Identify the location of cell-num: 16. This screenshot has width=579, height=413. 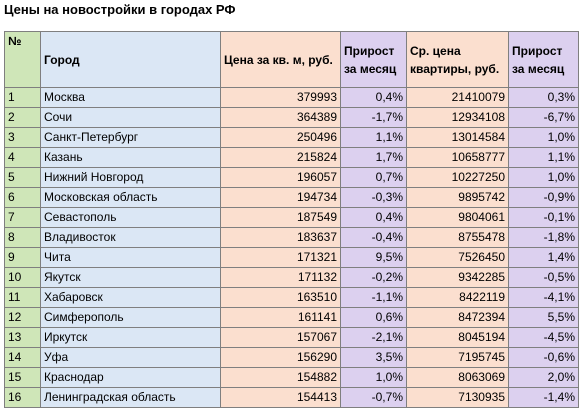
(22, 397).